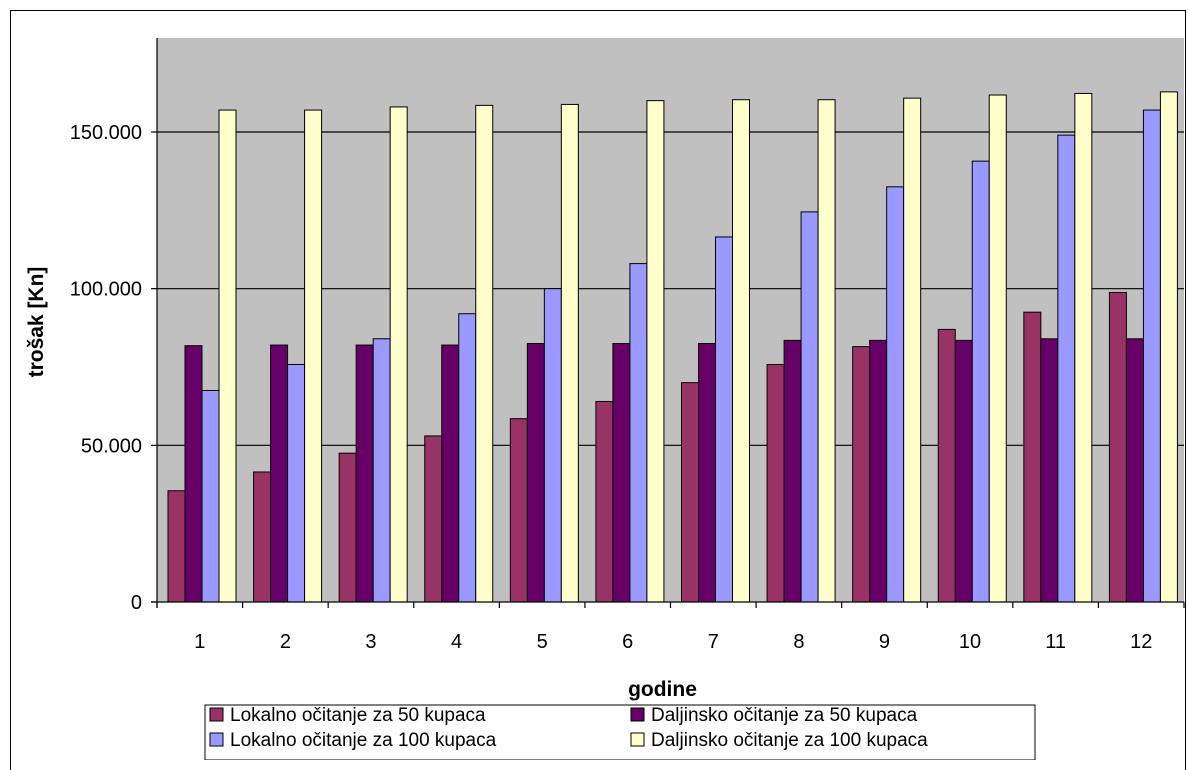  I want to click on bar-series4-year1, so click(227, 356).